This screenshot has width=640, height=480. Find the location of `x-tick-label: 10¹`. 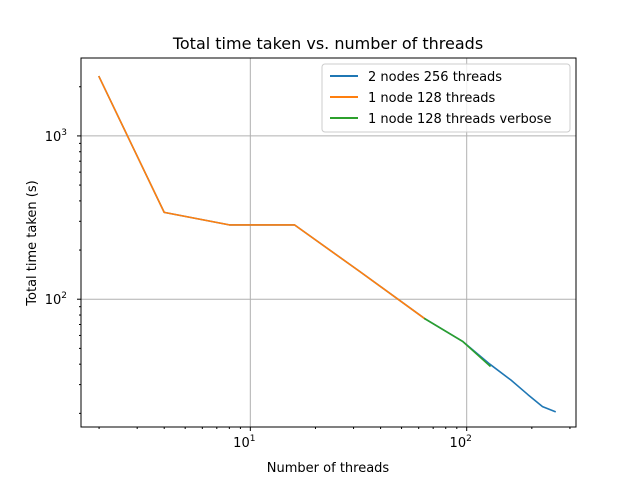

x-tick-label: 10¹ is located at coordinates (244, 442).